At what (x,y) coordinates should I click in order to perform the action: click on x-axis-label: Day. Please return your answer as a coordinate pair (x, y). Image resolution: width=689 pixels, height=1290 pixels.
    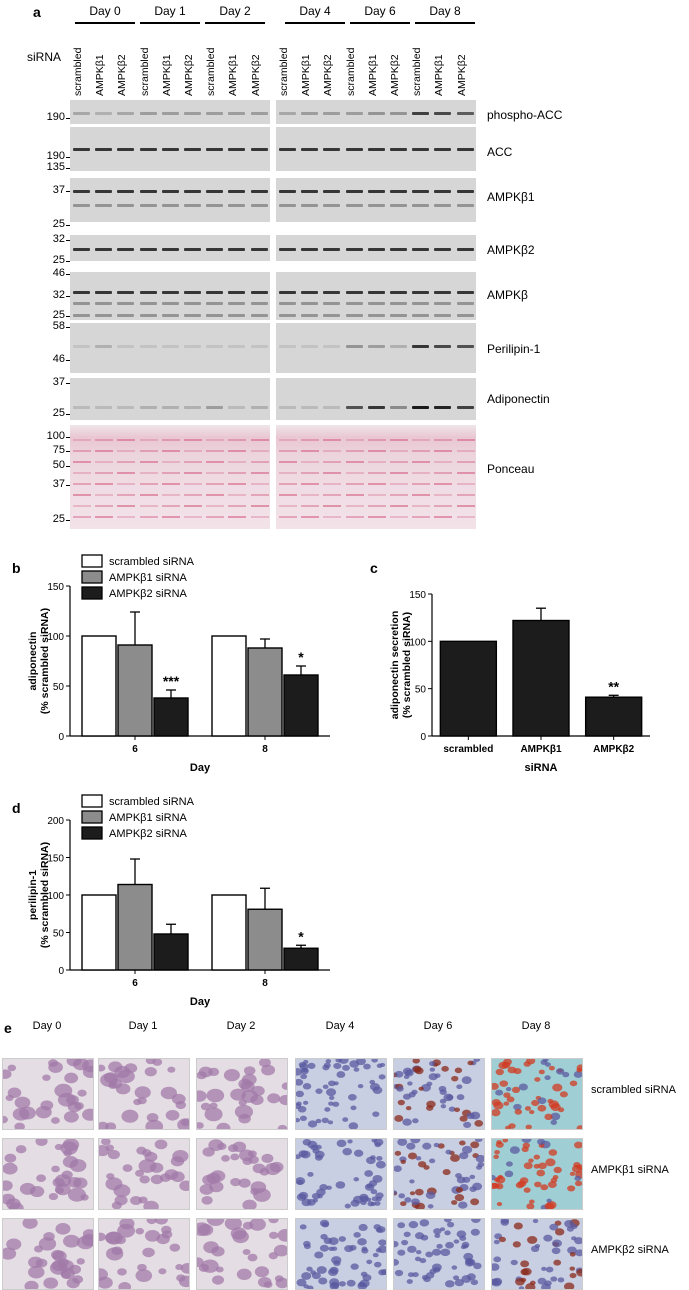
    Looking at the image, I should click on (200, 768).